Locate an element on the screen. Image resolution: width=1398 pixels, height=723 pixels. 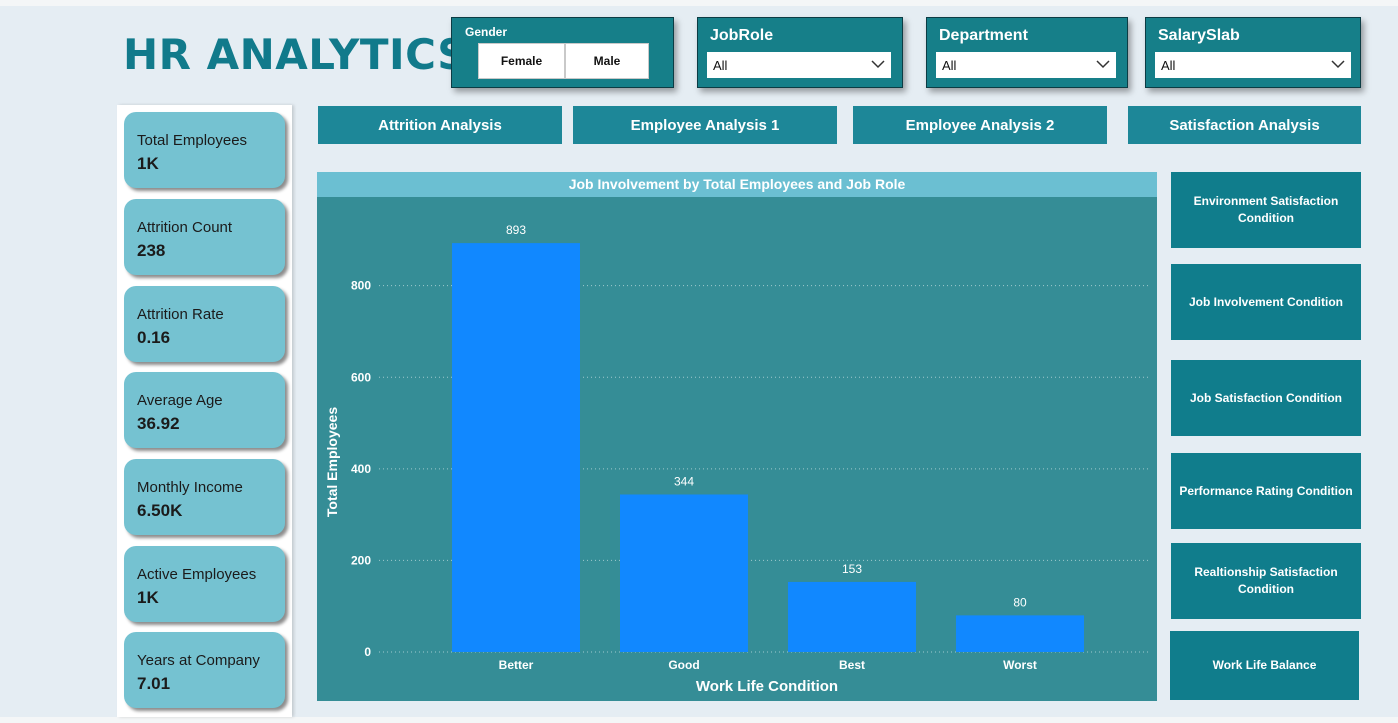
salaryslab-slicer: SalarySlab All is located at coordinates (1253, 52).